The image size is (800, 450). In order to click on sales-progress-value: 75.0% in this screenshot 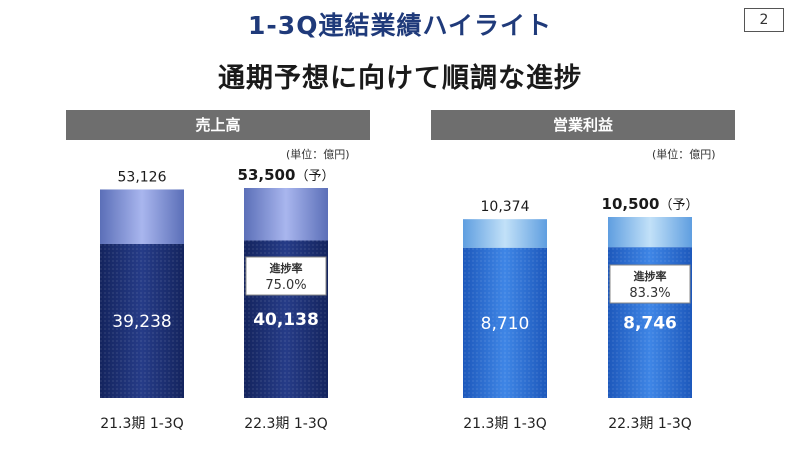, I will do `click(285, 285)`.